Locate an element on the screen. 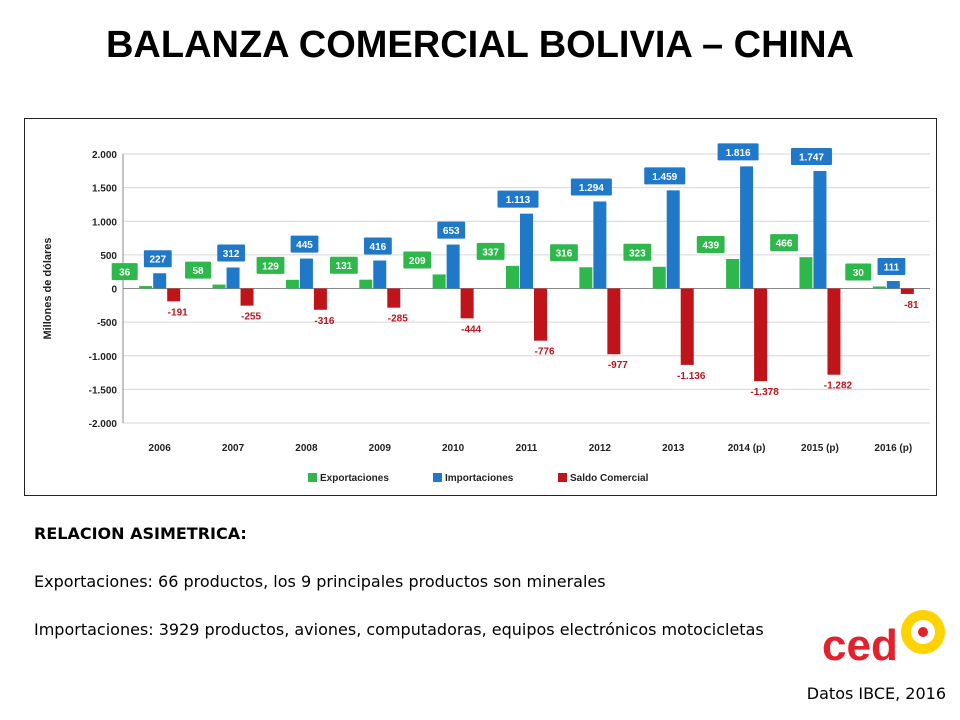  data-label-exports: 131 is located at coordinates (344, 266).